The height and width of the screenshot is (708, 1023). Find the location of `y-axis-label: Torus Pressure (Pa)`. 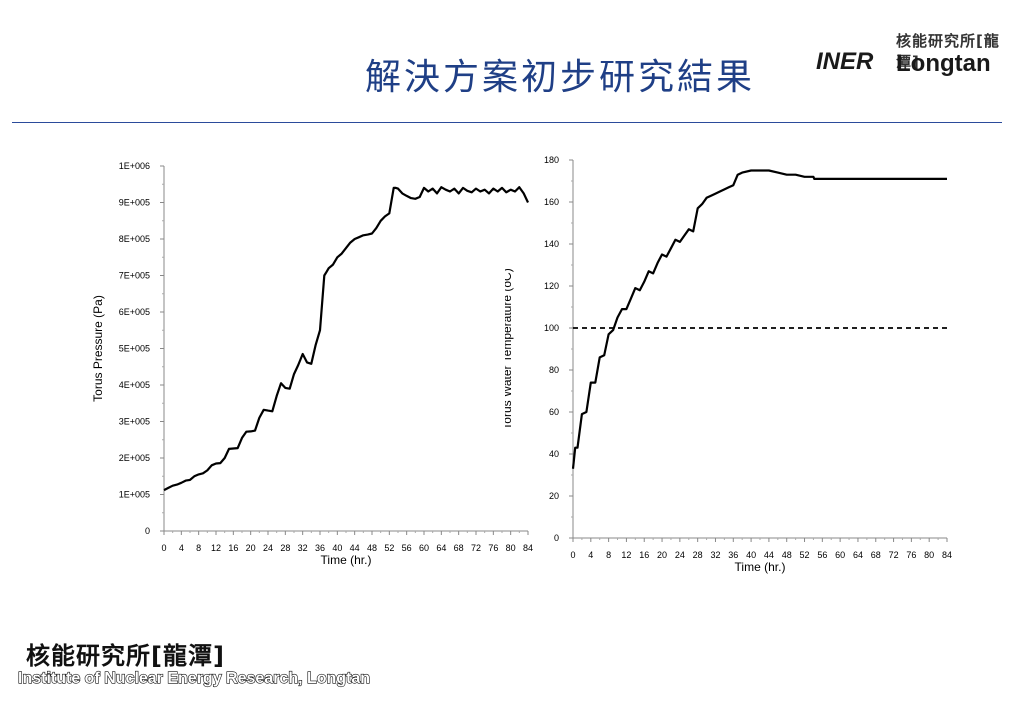

y-axis-label: Torus Pressure (Pa) is located at coordinates (98, 348).